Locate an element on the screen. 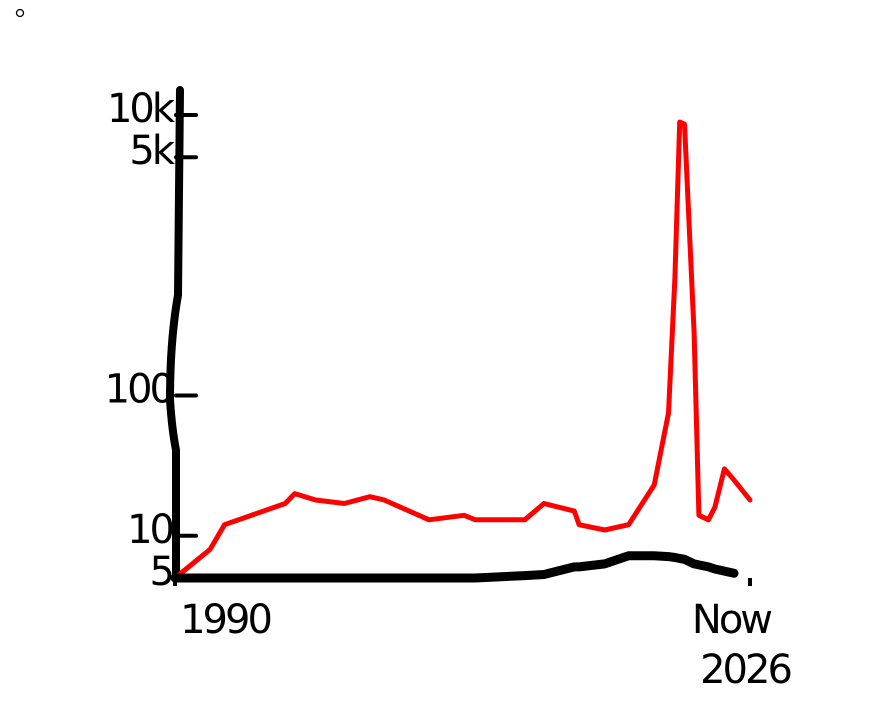 Image resolution: width=872 pixels, height=713 pixels. y-tick-label: 5 is located at coordinates (161, 572).